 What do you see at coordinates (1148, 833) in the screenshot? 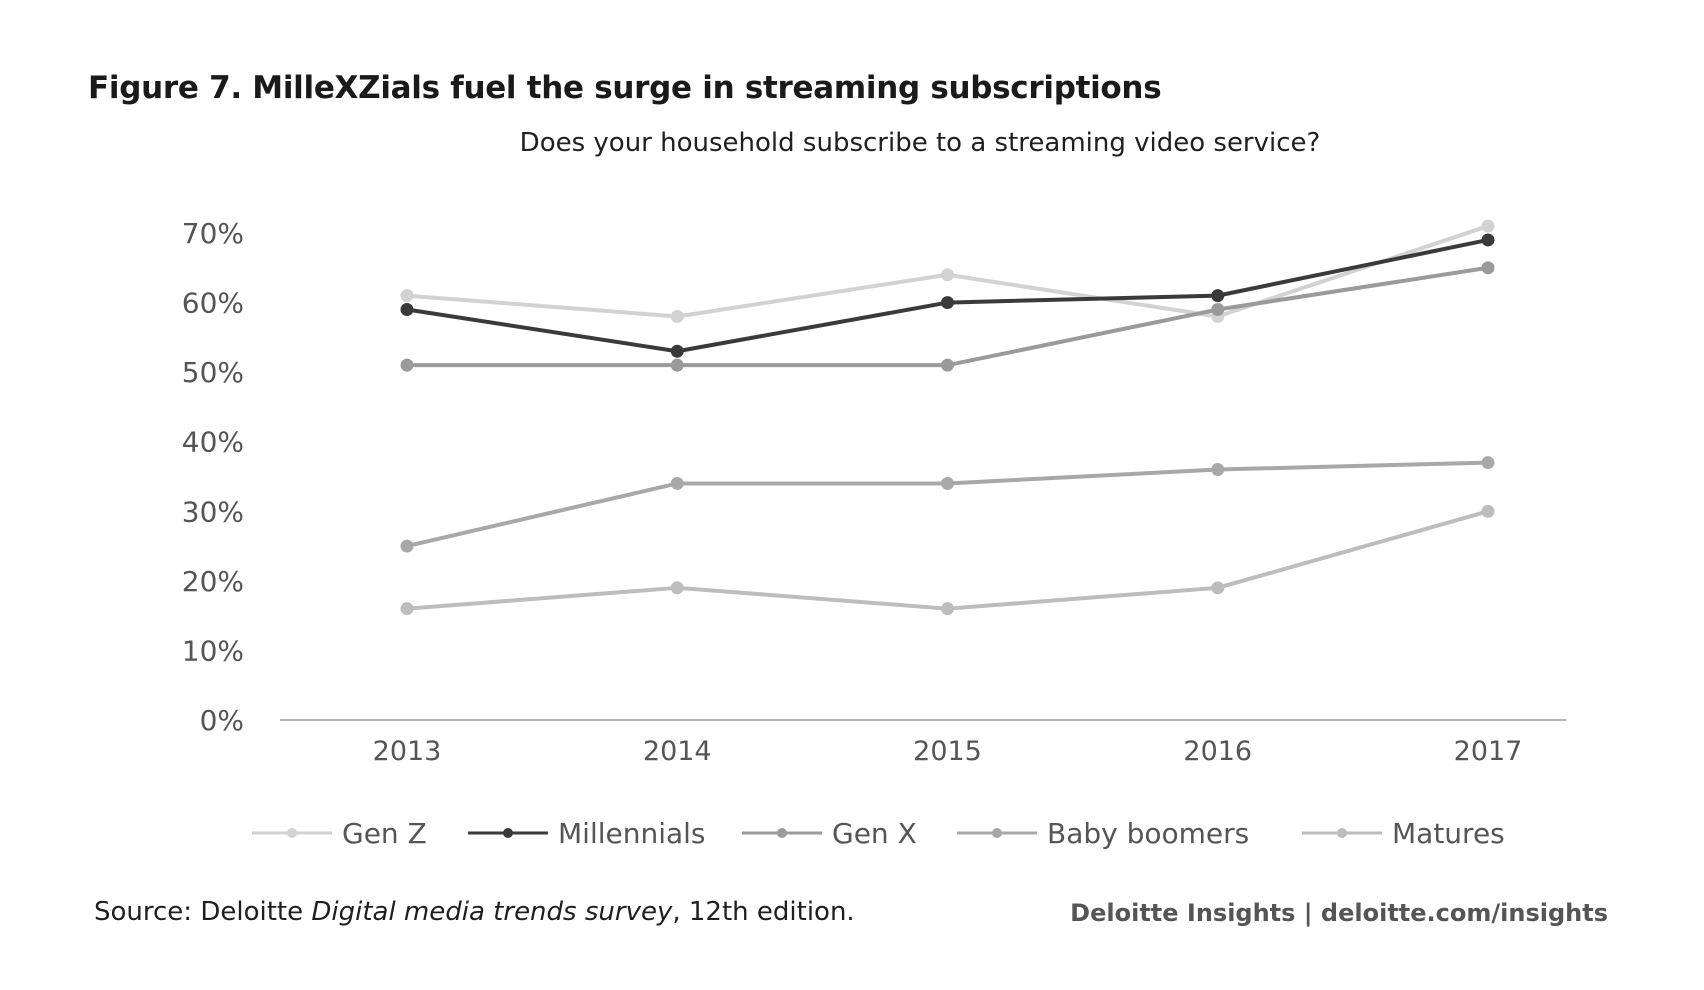
I see `legend-label: Baby boomers` at bounding box center [1148, 833].